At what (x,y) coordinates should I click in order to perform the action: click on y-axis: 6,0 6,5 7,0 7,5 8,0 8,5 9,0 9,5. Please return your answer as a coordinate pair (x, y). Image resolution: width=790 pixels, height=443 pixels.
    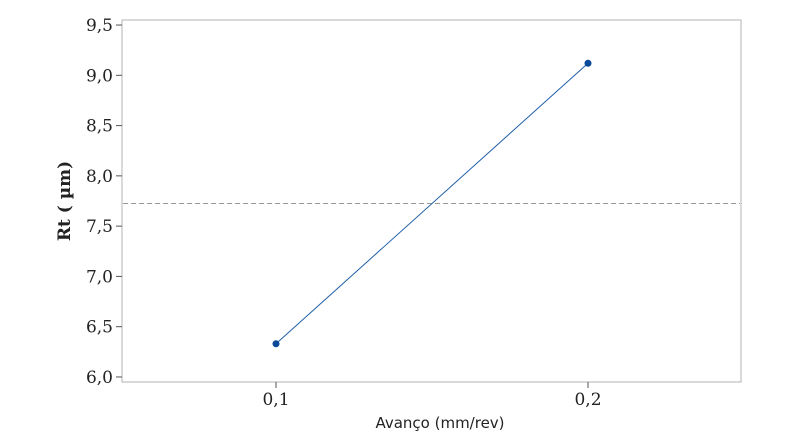
    Looking at the image, I should click on (104, 202).